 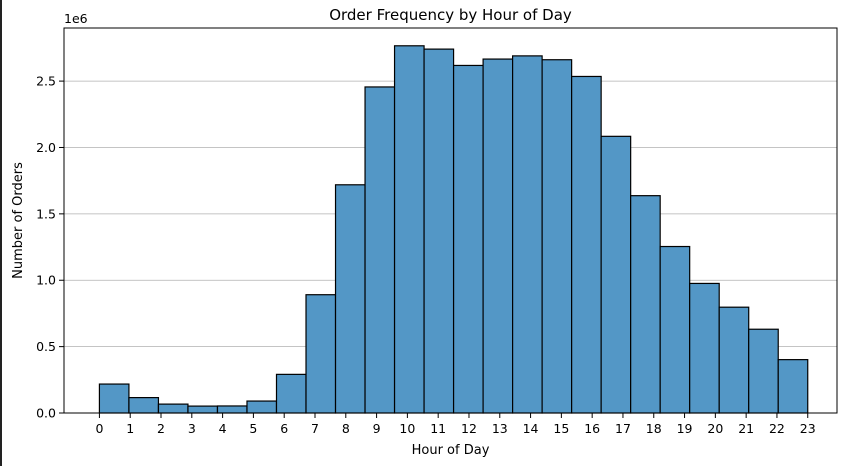 What do you see at coordinates (500, 428) in the screenshot?
I see `x-tick-label: 13` at bounding box center [500, 428].